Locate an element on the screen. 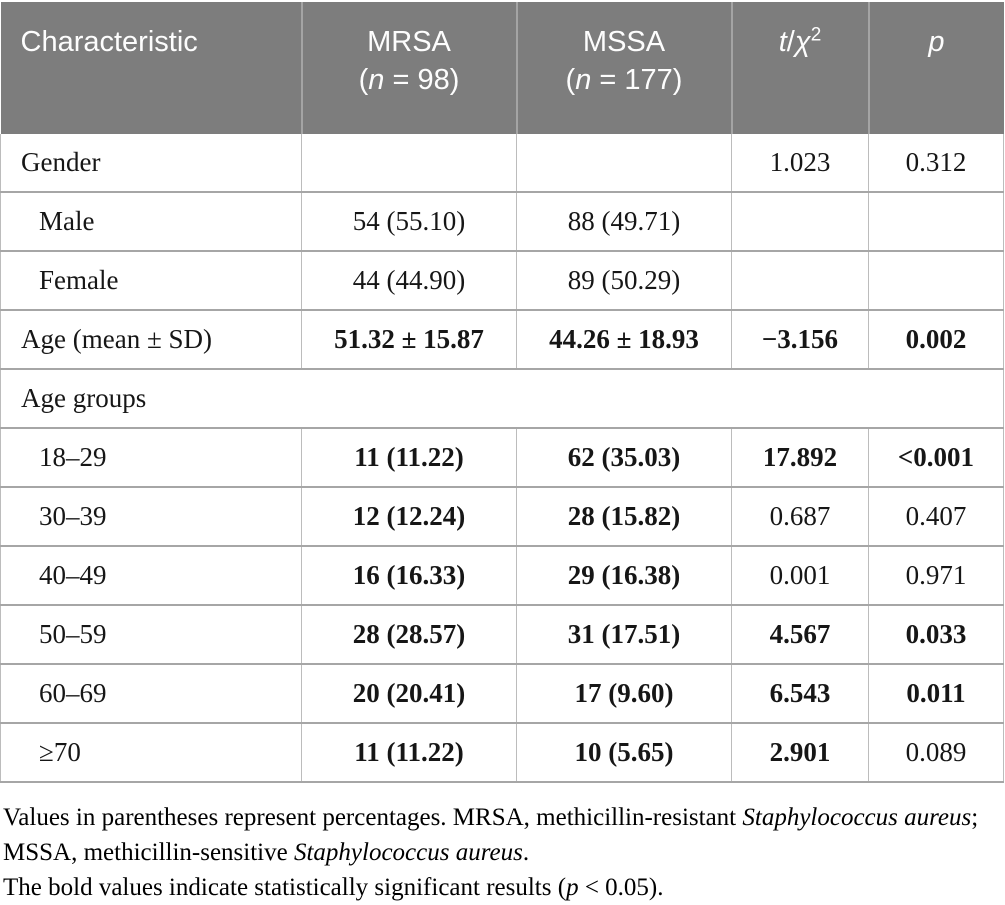  cell-mrsa: 54 (55.10) is located at coordinates (409, 222).